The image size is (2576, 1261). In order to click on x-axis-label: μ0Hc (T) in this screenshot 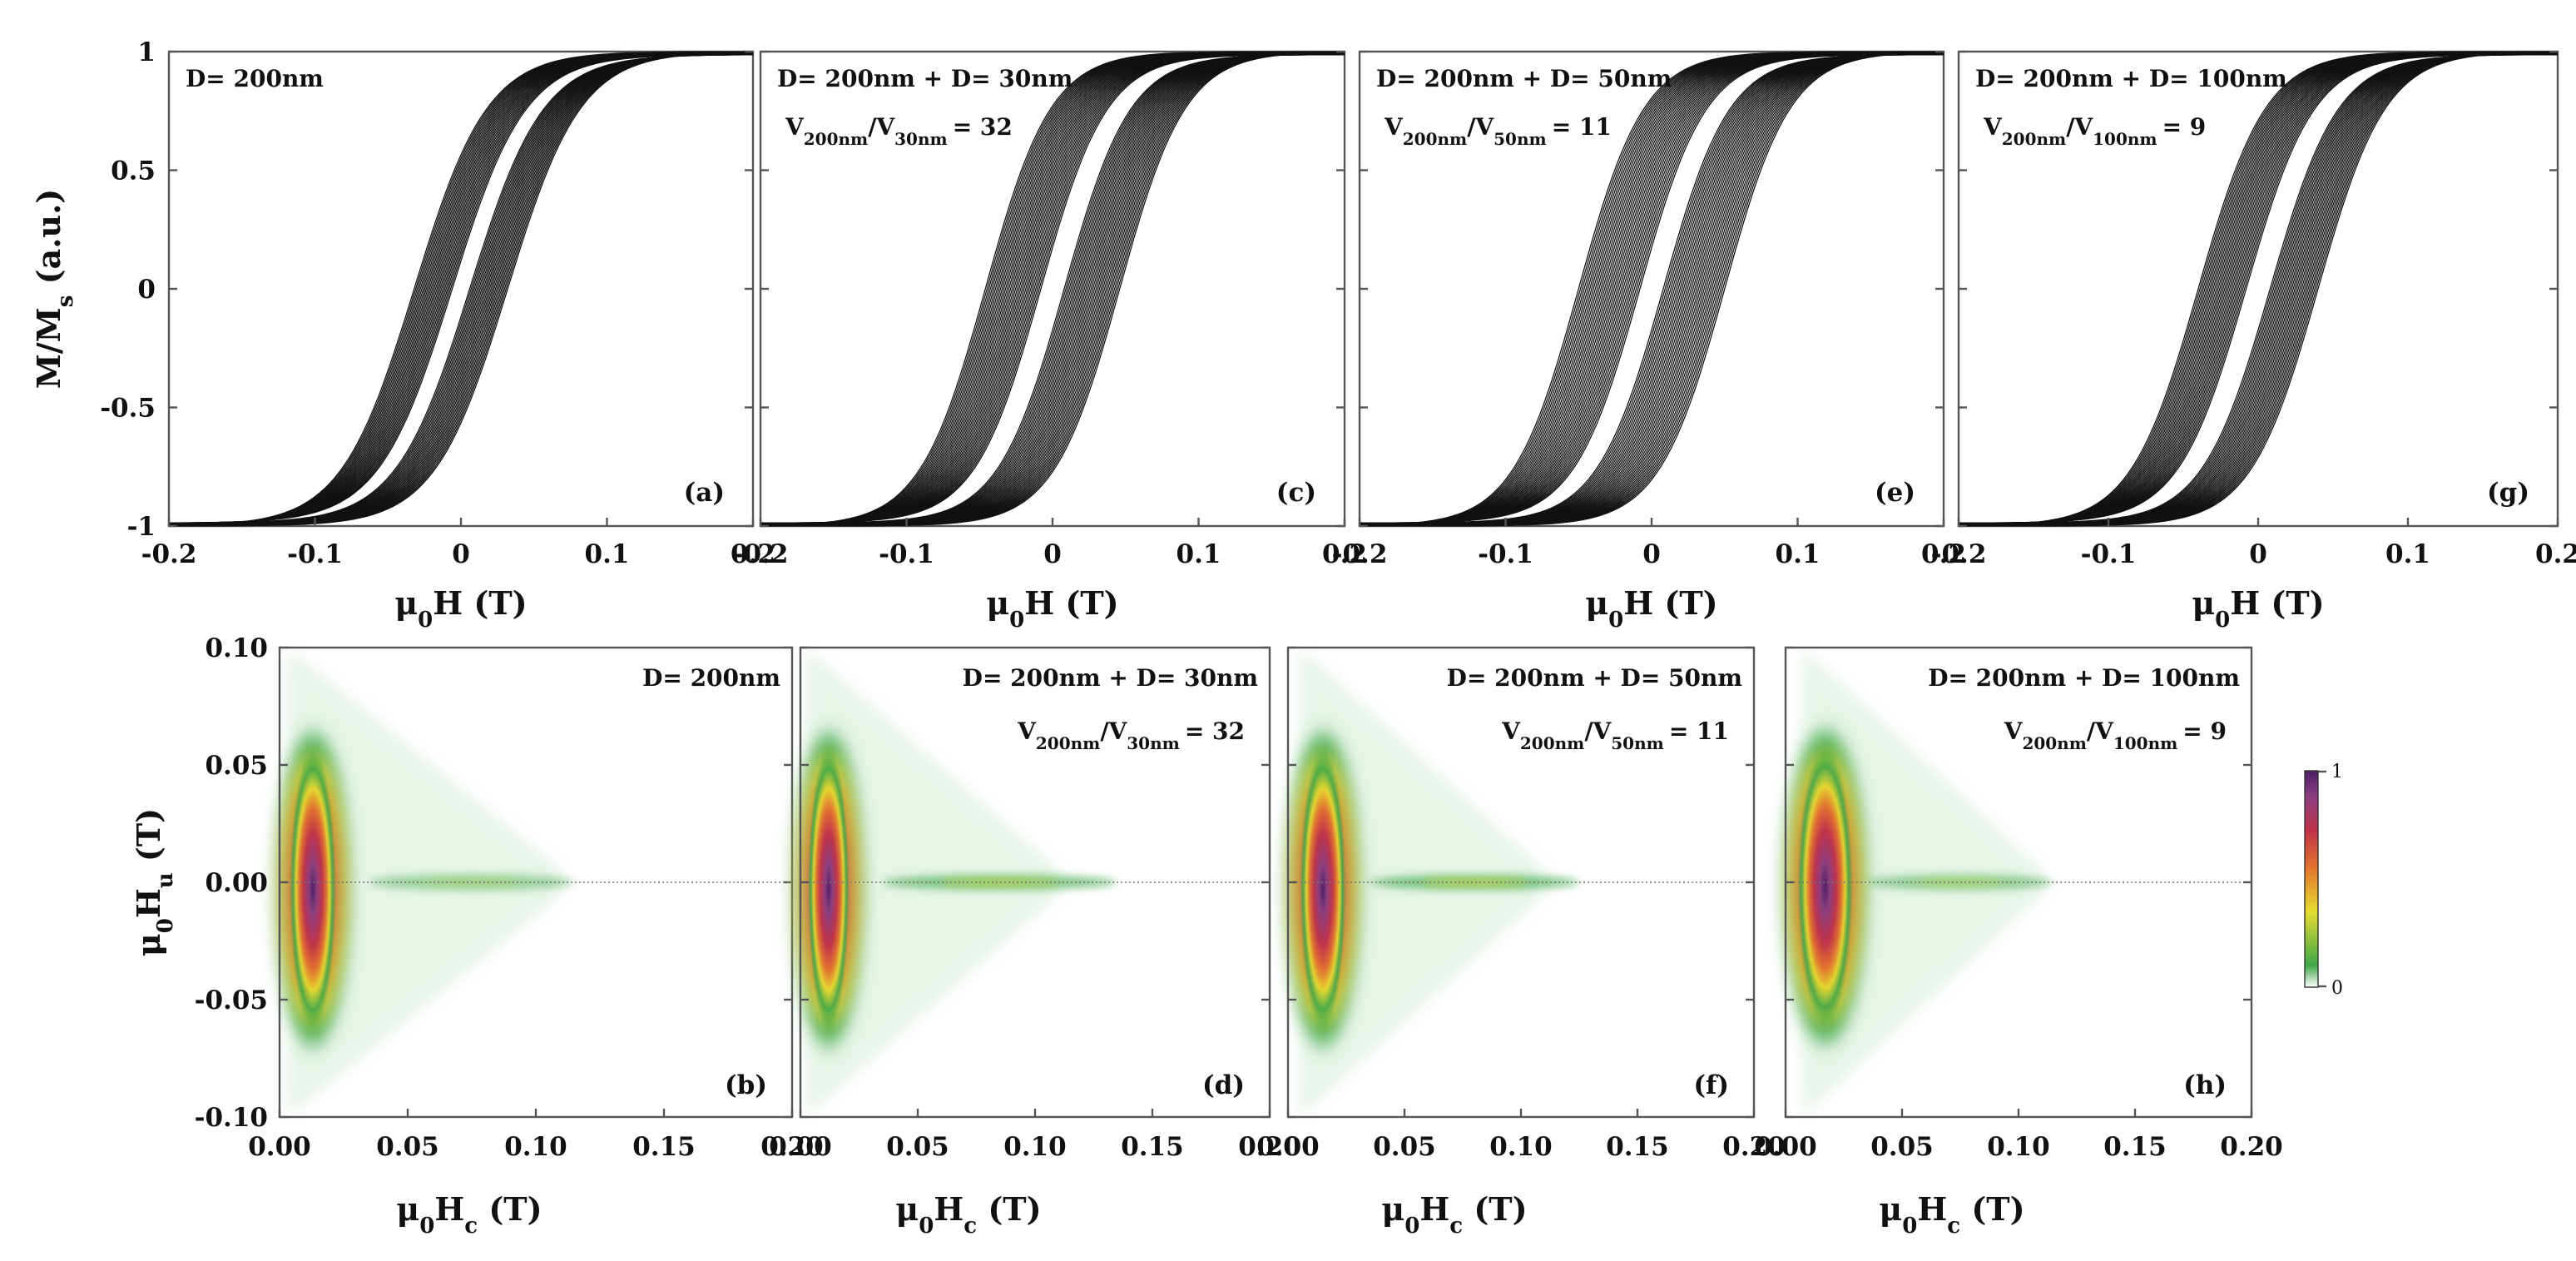, I will do `click(1454, 1214)`.